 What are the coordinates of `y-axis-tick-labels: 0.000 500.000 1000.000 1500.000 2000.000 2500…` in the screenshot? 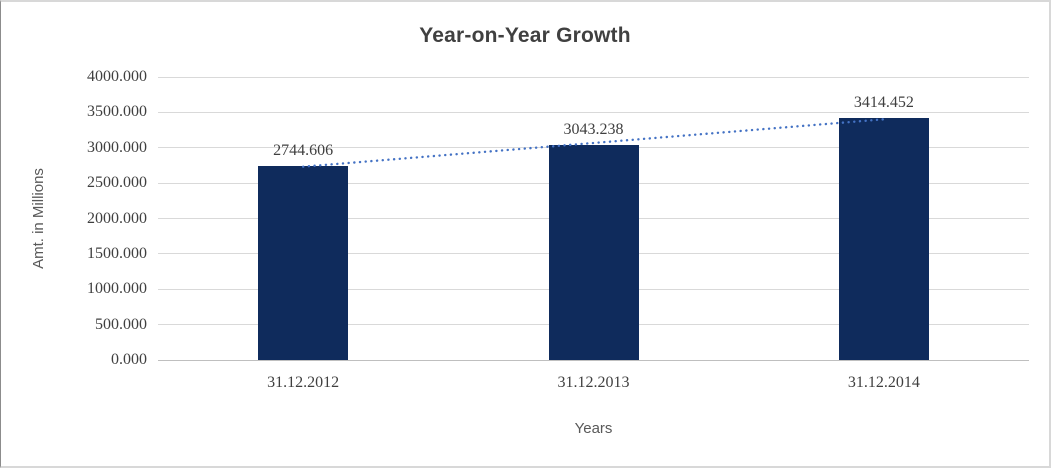 It's located at (74, 218).